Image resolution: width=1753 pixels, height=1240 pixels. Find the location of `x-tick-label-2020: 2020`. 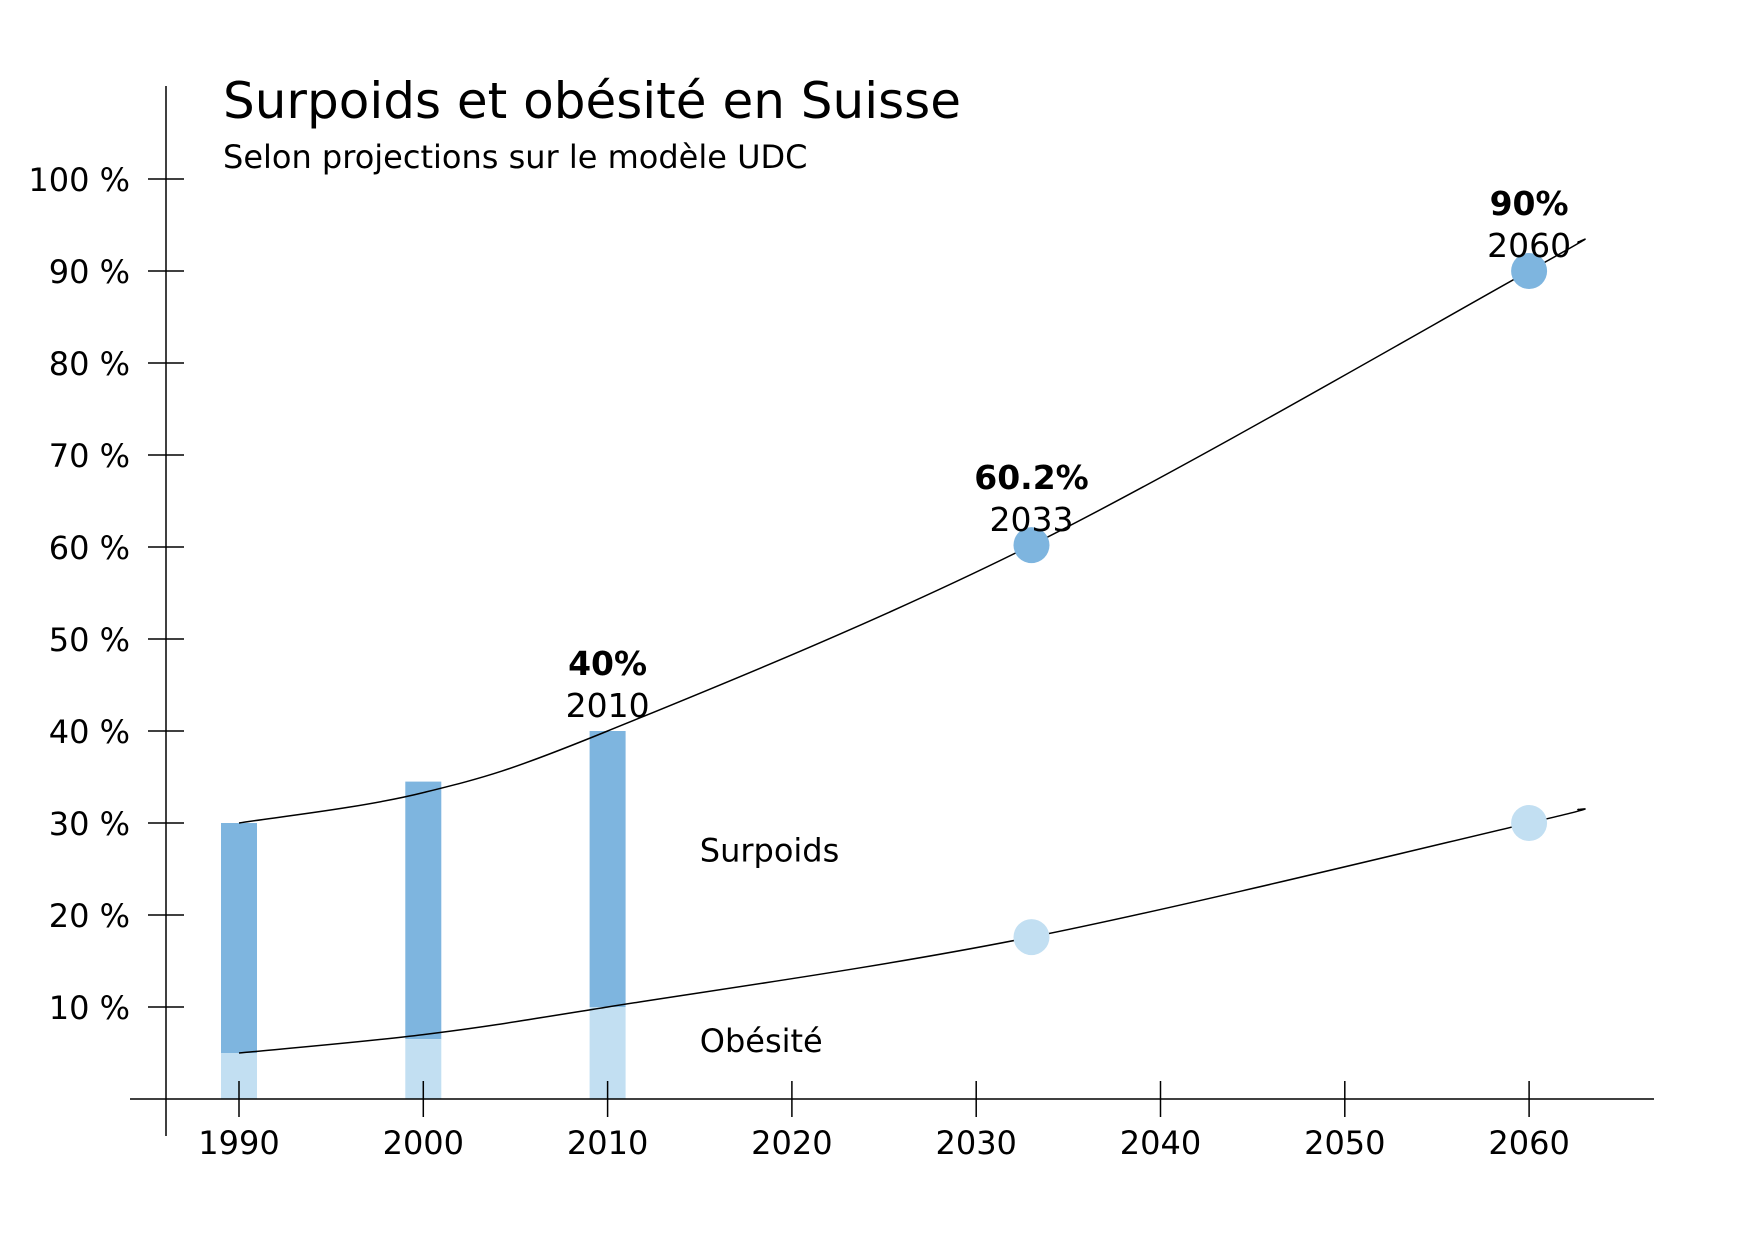

x-tick-label-2020: 2020 is located at coordinates (791, 1143).